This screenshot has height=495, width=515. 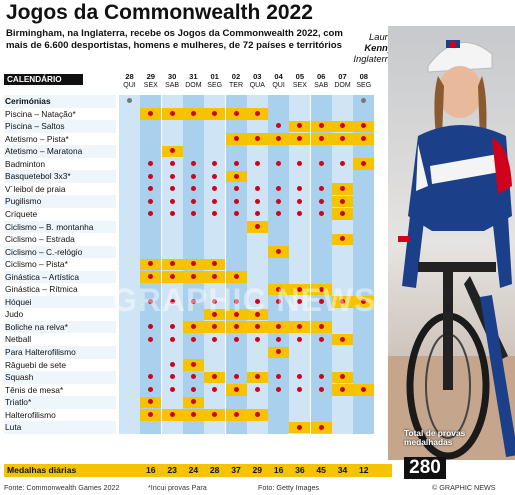 What do you see at coordinates (129, 76) in the screenshot?
I see `day-number: 28` at bounding box center [129, 76].